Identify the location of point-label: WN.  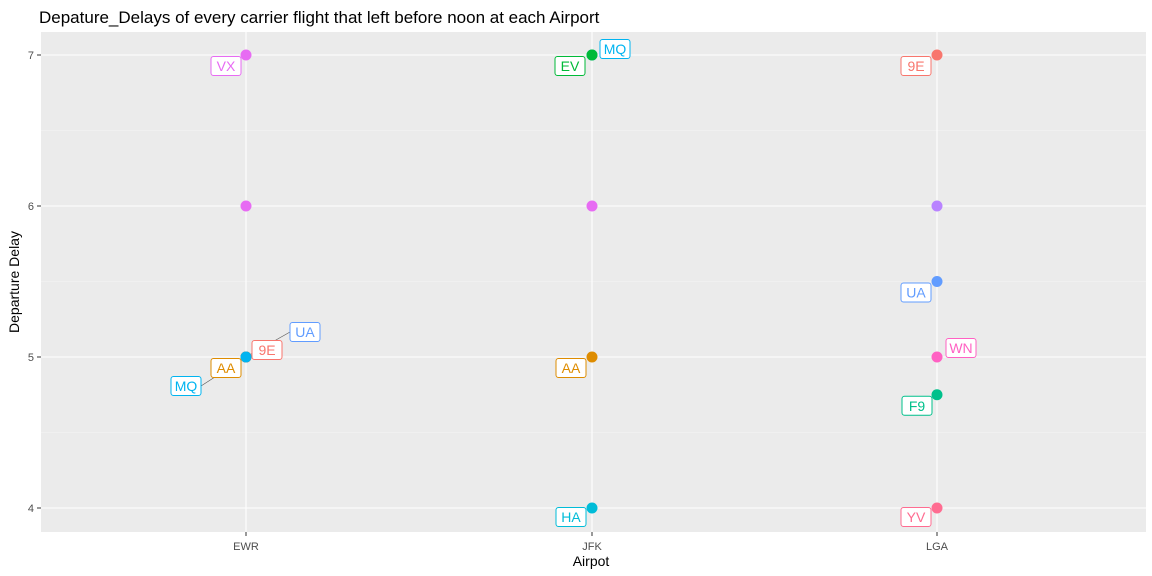
(961, 348).